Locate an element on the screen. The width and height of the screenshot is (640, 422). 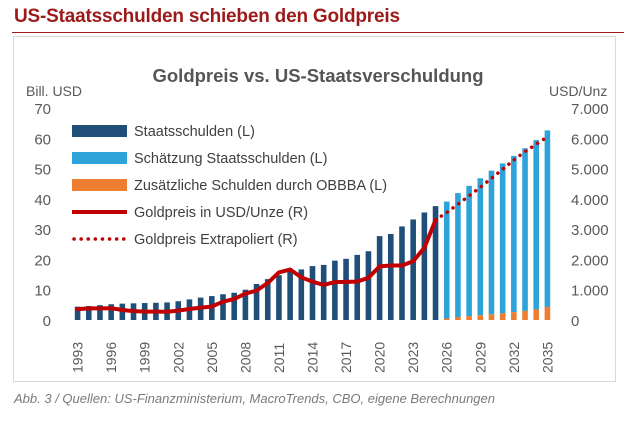
bar-staatsschulden-2013 is located at coordinates (301, 294).